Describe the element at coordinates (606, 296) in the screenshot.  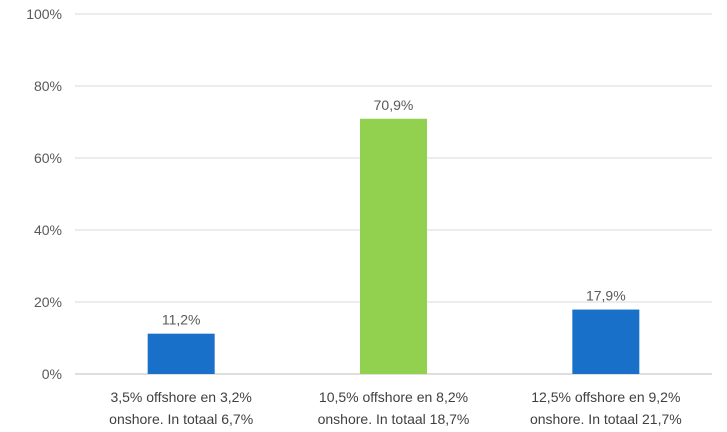
I see `data-label: 17,9%` at that location.